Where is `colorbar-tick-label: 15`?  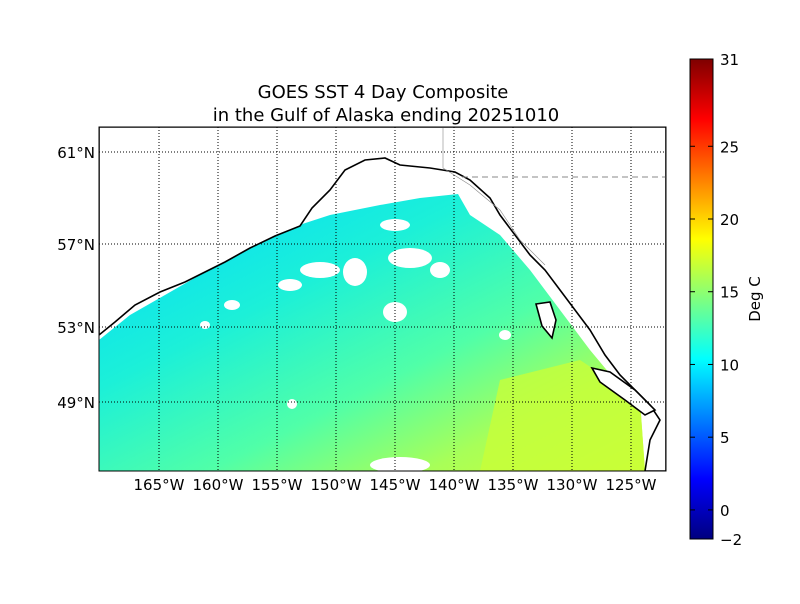 colorbar-tick-label: 15 is located at coordinates (729, 293).